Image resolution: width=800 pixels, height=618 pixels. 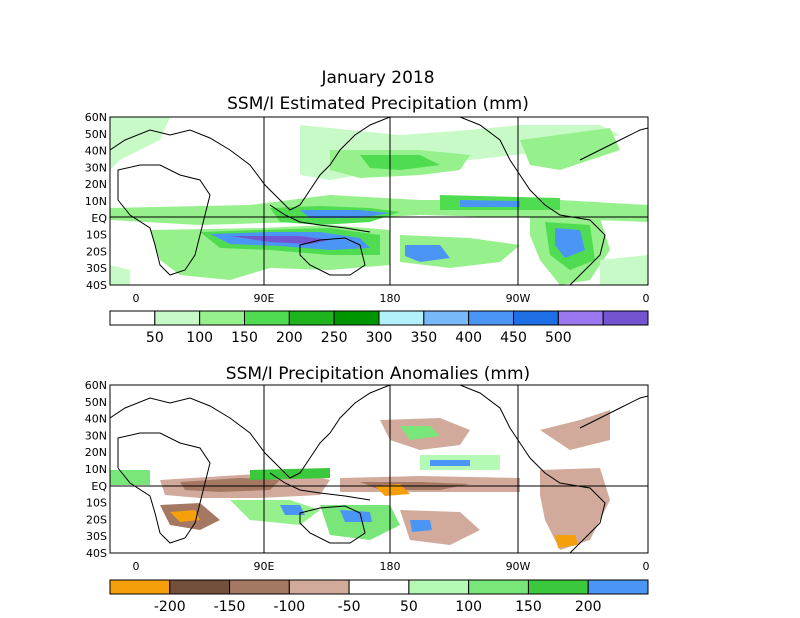 I want to click on panel2-lat-label: 10S, so click(x=96, y=503).